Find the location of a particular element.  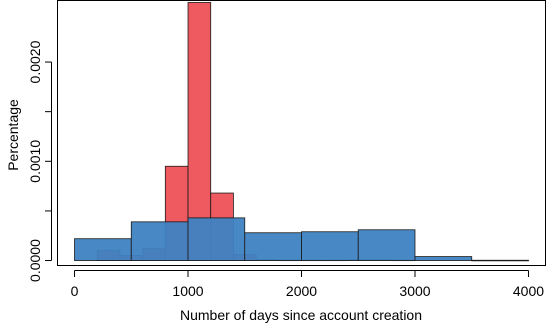

x-tick-label: 4000 is located at coordinates (528, 291).